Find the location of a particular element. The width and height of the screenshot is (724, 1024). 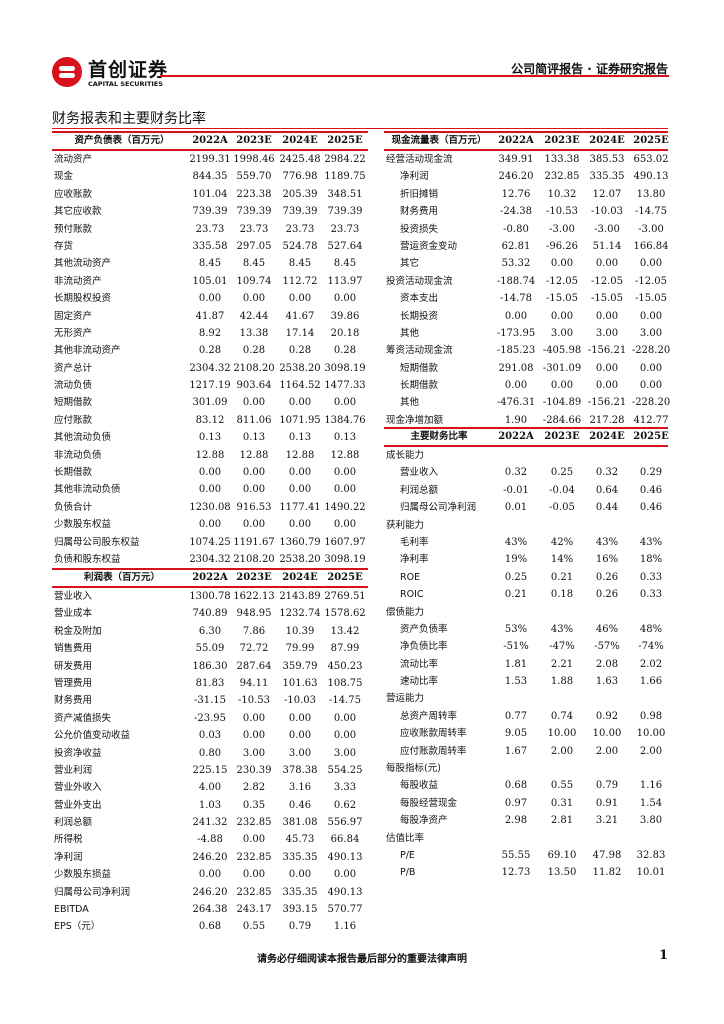

table-row: 应收账款周转率 9.05 10.00 10.00 10.00 is located at coordinates (526, 733).